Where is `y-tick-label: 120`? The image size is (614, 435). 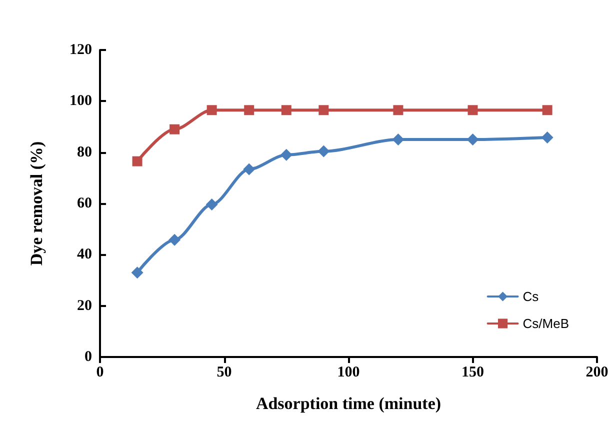
y-tick-label: 120 is located at coordinates (81, 50).